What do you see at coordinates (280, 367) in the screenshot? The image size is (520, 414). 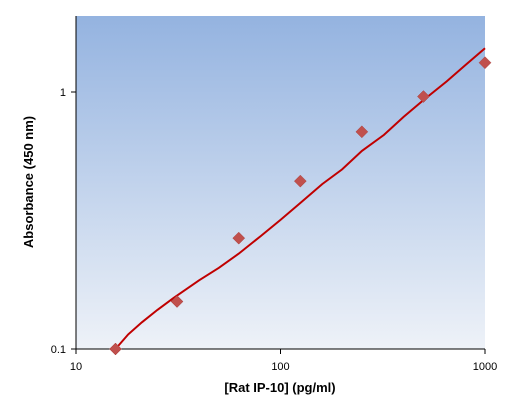 I see `x-tick-label: 100` at bounding box center [280, 367].